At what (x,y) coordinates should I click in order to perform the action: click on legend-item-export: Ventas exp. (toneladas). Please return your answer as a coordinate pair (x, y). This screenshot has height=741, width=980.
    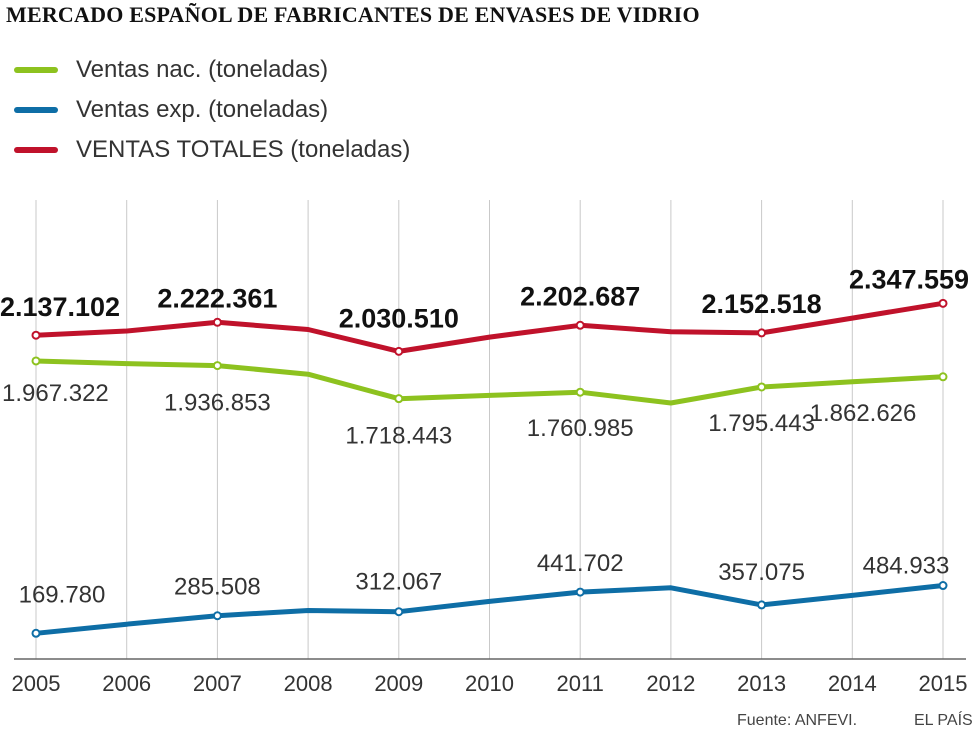
    Looking at the image, I should click on (212, 110).